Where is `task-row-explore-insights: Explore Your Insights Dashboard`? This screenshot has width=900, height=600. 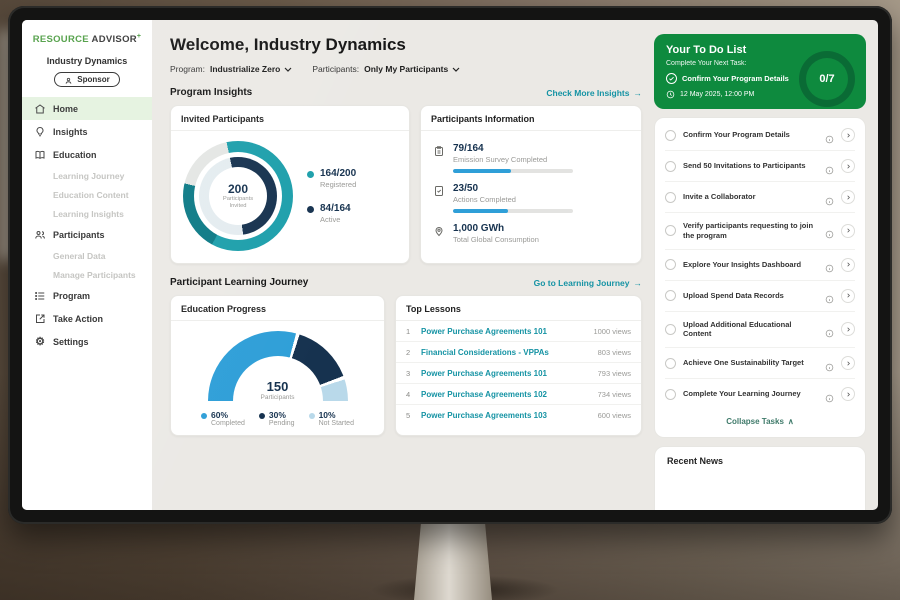
task-row-explore-insights: Explore Your Insights Dashboard is located at coordinates (760, 265).